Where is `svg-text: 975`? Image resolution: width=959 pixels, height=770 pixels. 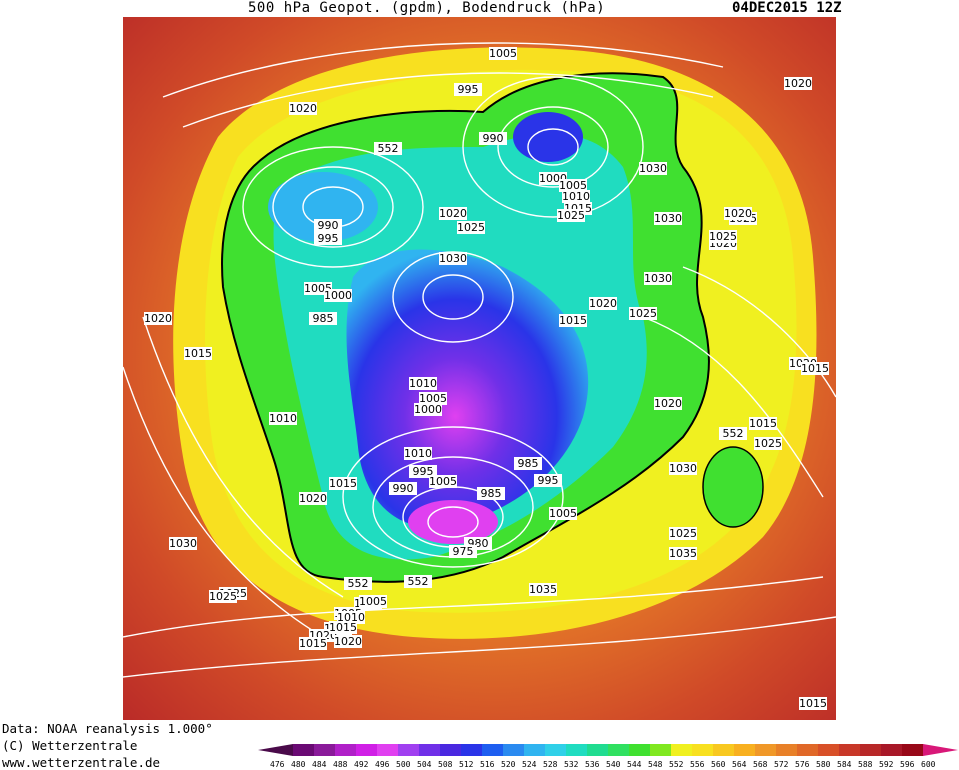
svg-text: 975 is located at coordinates (463, 551).